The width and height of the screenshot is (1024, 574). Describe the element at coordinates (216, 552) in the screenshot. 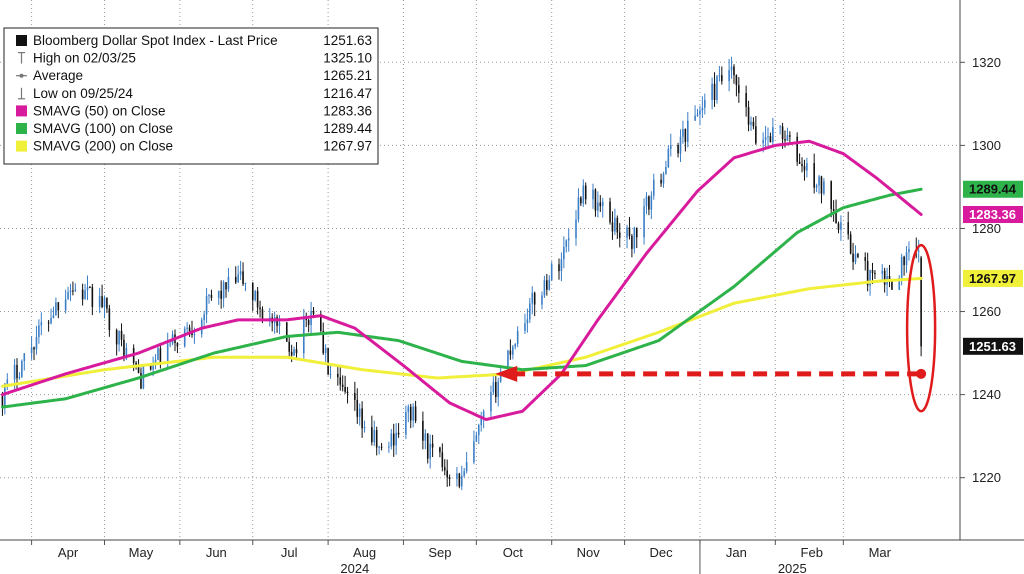

I see `x-tick-label: Jun` at that location.